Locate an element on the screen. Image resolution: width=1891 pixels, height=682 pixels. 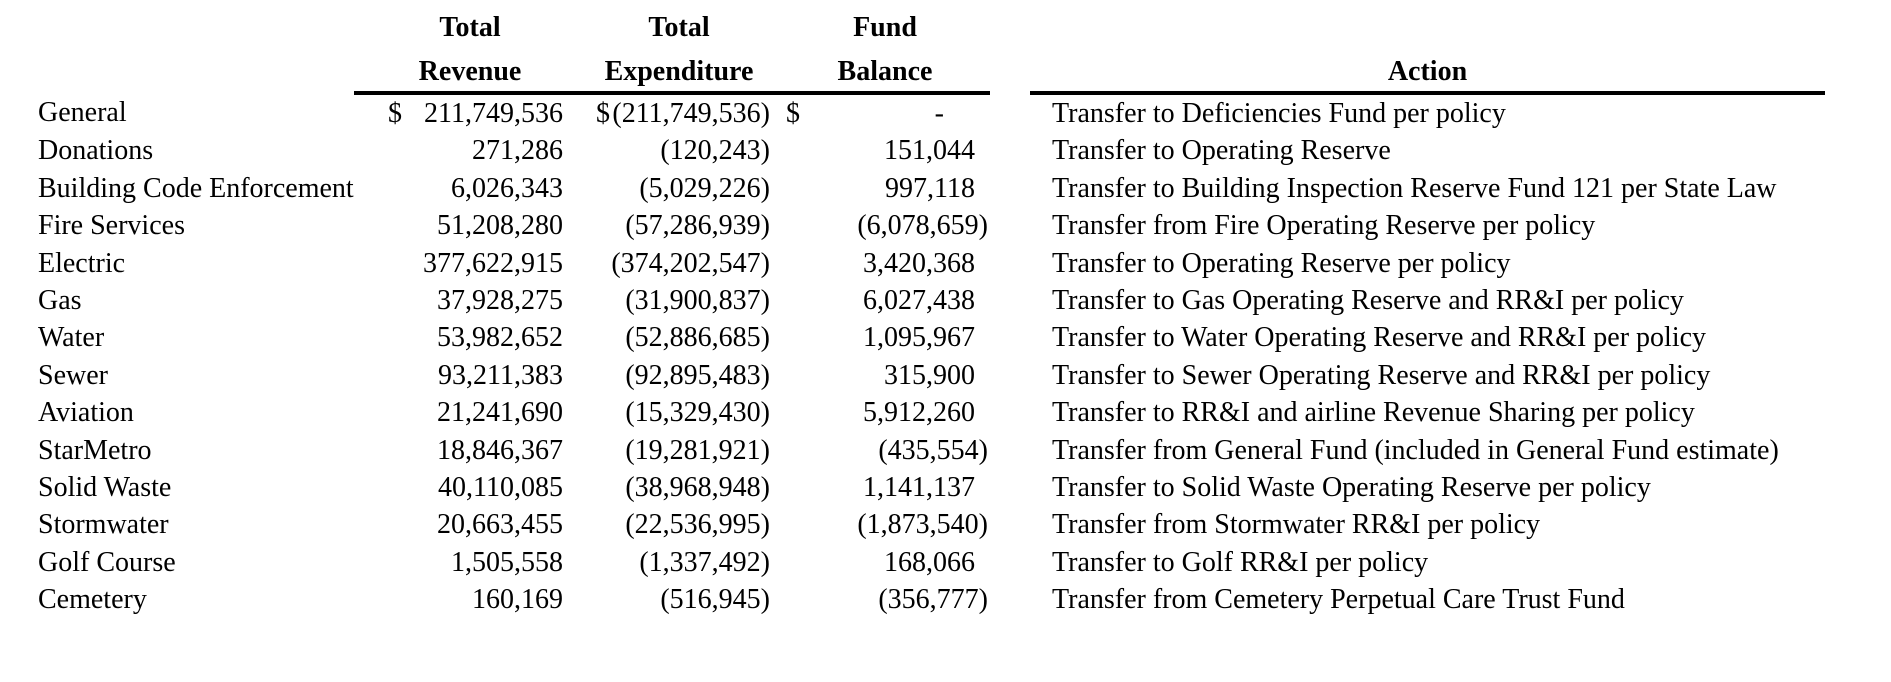
revenue-cell: 271,286 is located at coordinates (466, 150).